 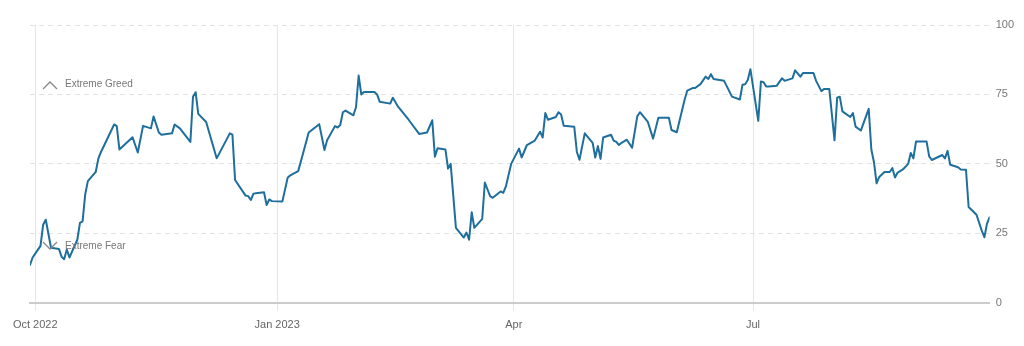 What do you see at coordinates (1001, 162) in the screenshot?
I see `y-tick-label: 50` at bounding box center [1001, 162].